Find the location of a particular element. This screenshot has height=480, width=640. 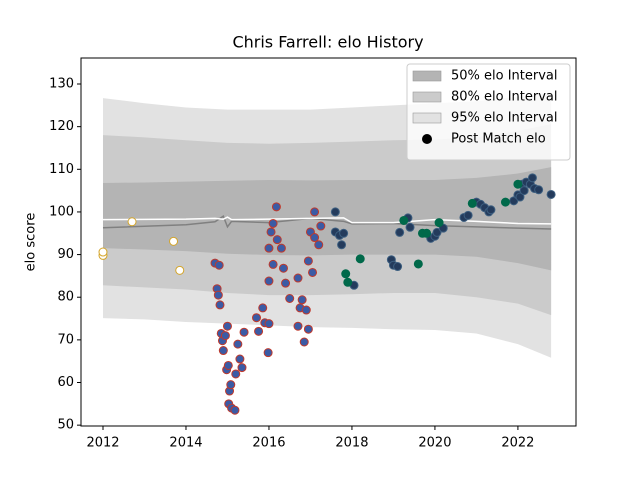

x-tick-label: 2012 is located at coordinates (102, 443).